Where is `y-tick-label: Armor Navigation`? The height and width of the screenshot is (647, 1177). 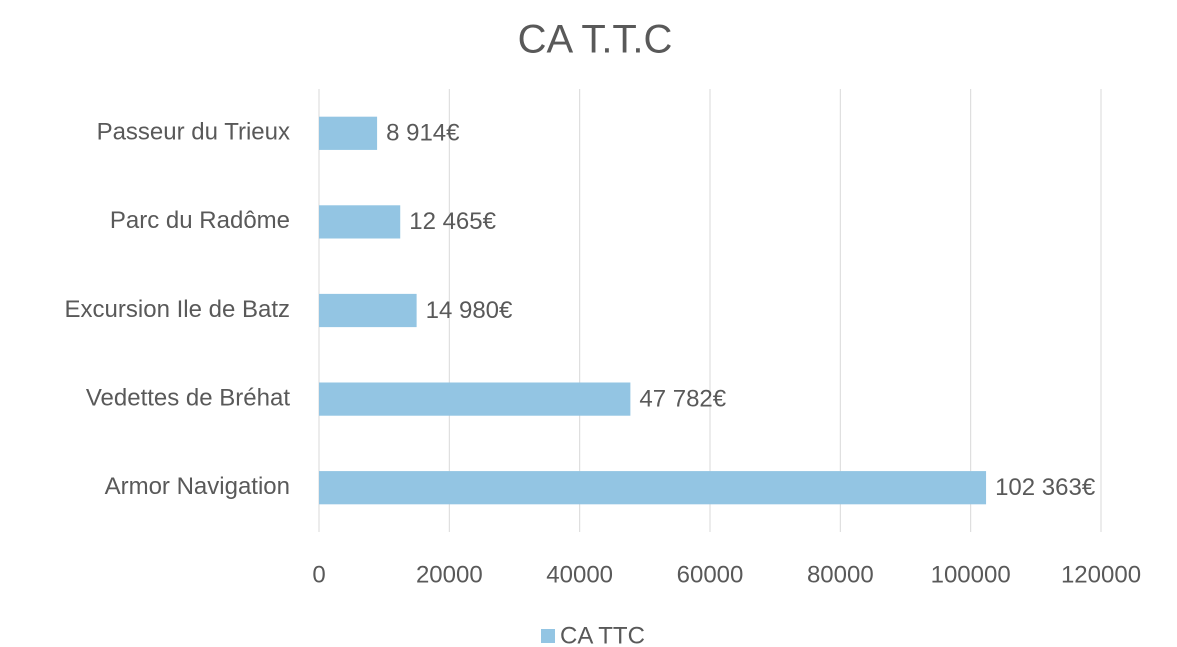 y-tick-label: Armor Navigation is located at coordinates (197, 486).